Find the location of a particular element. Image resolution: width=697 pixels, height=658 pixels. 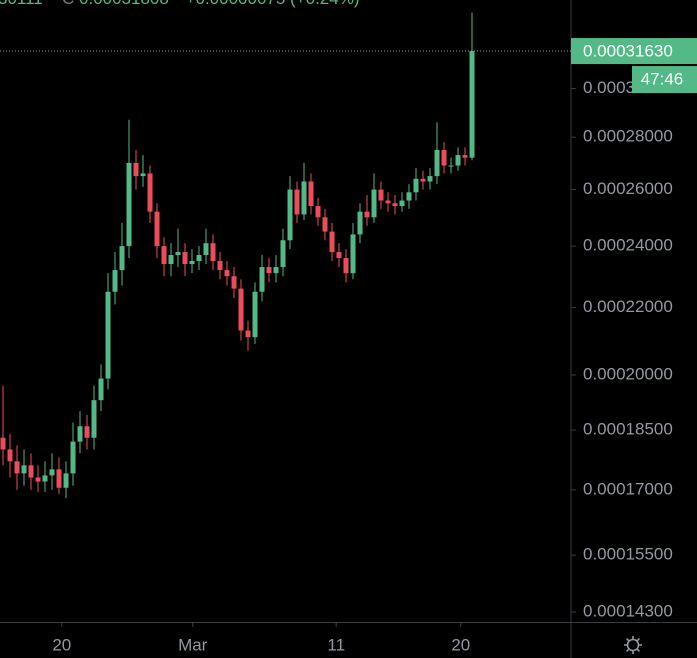

countdown-badge is located at coordinates (664, 80).